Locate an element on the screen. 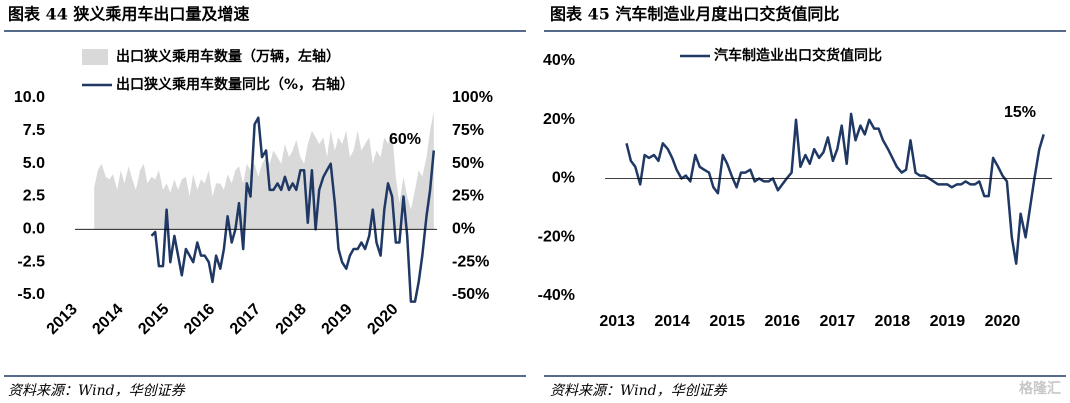 This screenshot has height=403, width=1070. annotation: 60% is located at coordinates (405, 139).